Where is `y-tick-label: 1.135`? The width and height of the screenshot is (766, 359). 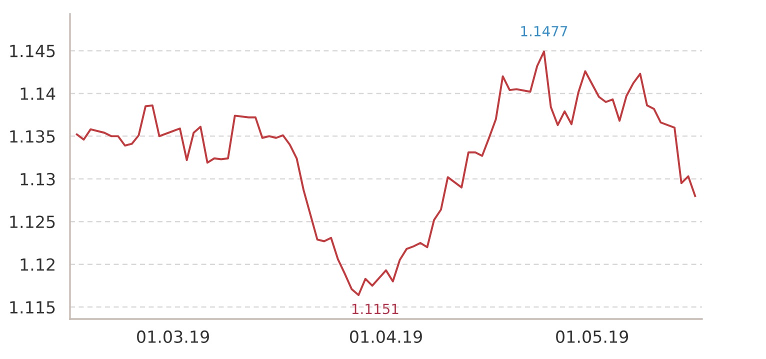
y-tick-label: 1.135 is located at coordinates (32, 136).